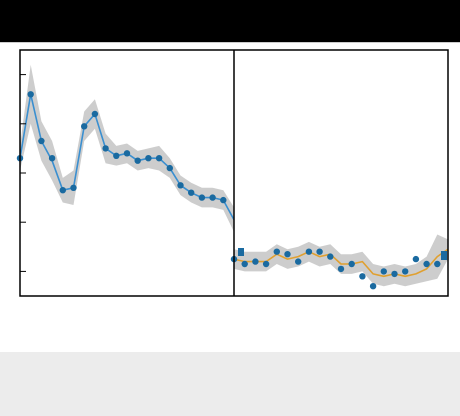 The width and height of the screenshot is (460, 416). What do you see at coordinates (241, 252) in the screenshot?
I see `split-marker-left` at bounding box center [241, 252].